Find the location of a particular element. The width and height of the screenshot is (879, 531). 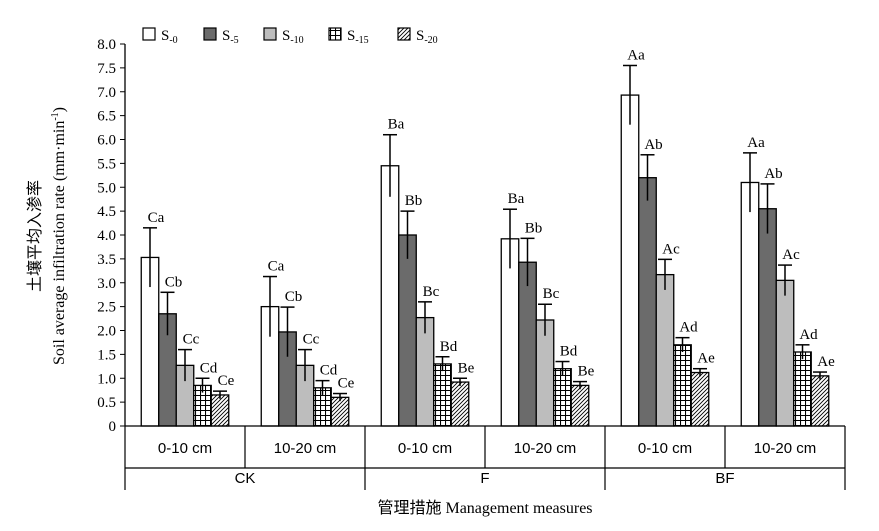

legend-entry: S-15 is located at coordinates (358, 37).